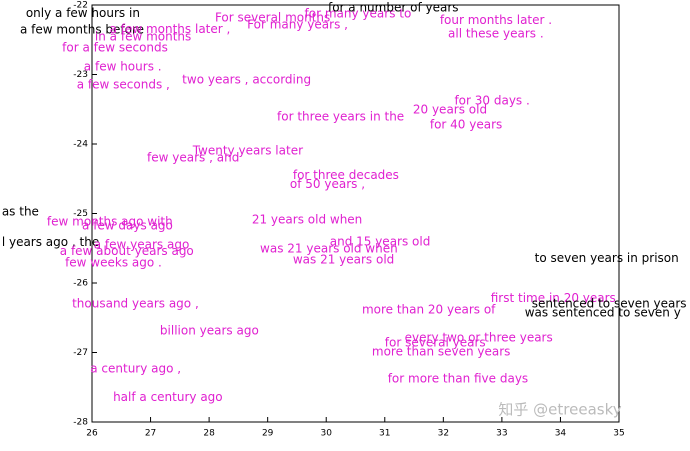 The width and height of the screenshot is (690, 451). I want to click on word-label: first time in 20 years, so click(553, 298).